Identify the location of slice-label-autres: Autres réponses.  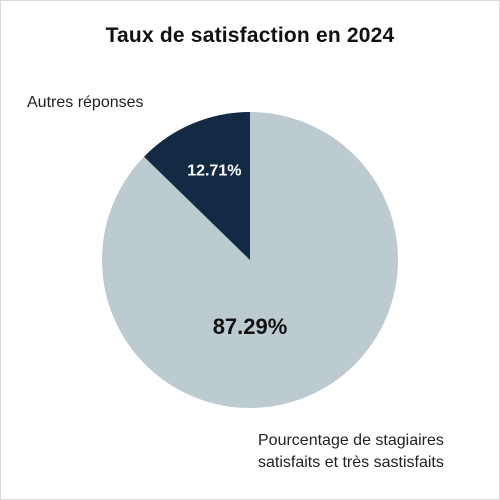
(85, 102).